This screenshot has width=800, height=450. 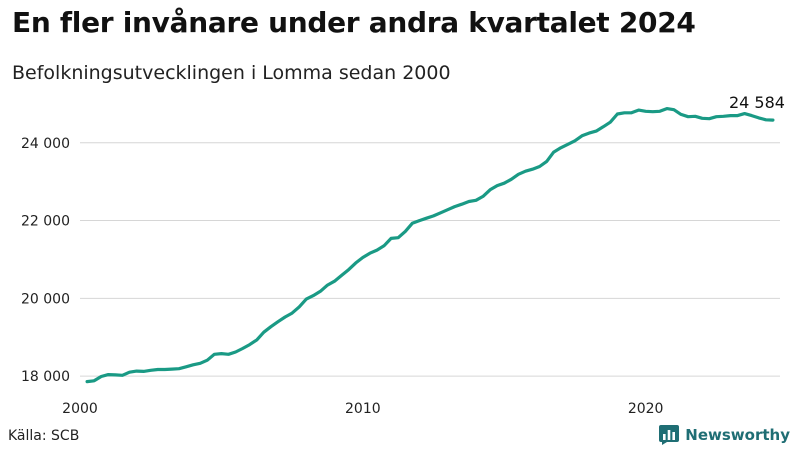 What do you see at coordinates (45, 260) in the screenshot?
I see `y-axis-ticks: 18 000 20 000 22 000 24 000` at bounding box center [45, 260].